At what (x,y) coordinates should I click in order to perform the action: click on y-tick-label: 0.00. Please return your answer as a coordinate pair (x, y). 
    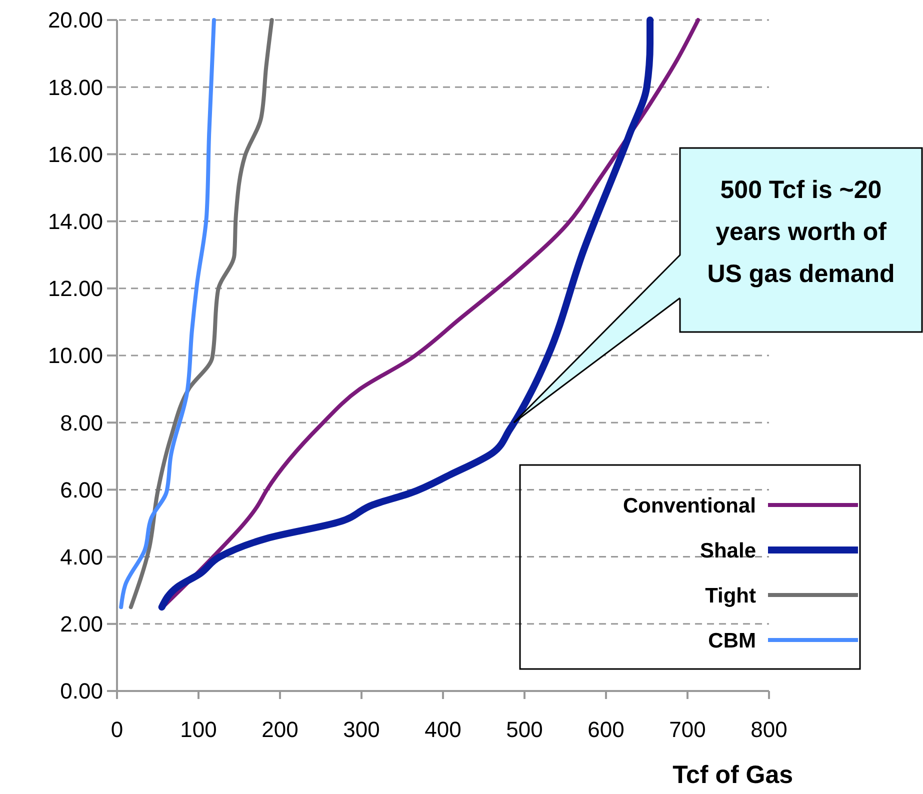
    Looking at the image, I should click on (81, 691).